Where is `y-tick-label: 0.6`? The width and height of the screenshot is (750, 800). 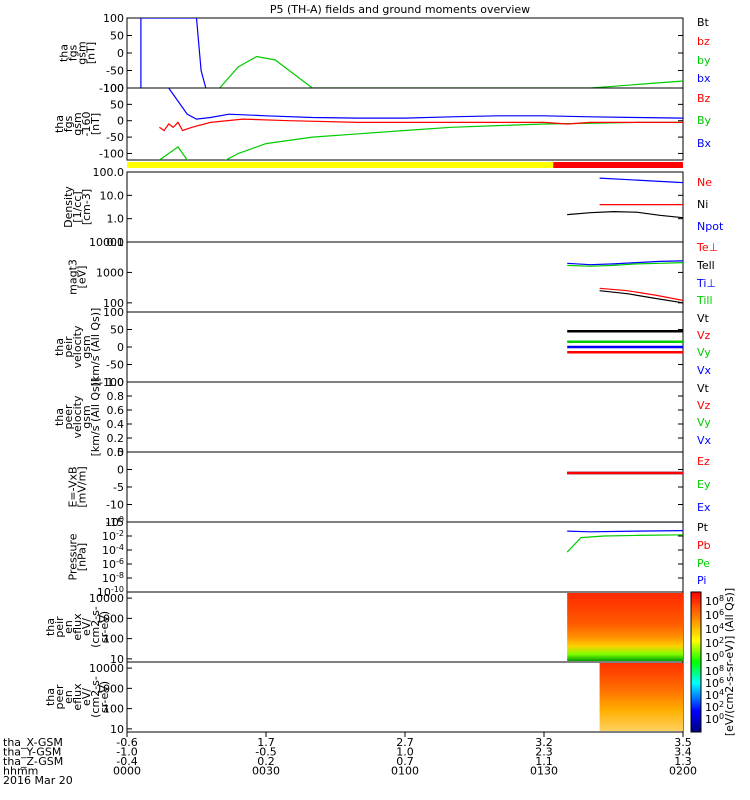
y-tick-label: 0.6 is located at coordinates (116, 410).